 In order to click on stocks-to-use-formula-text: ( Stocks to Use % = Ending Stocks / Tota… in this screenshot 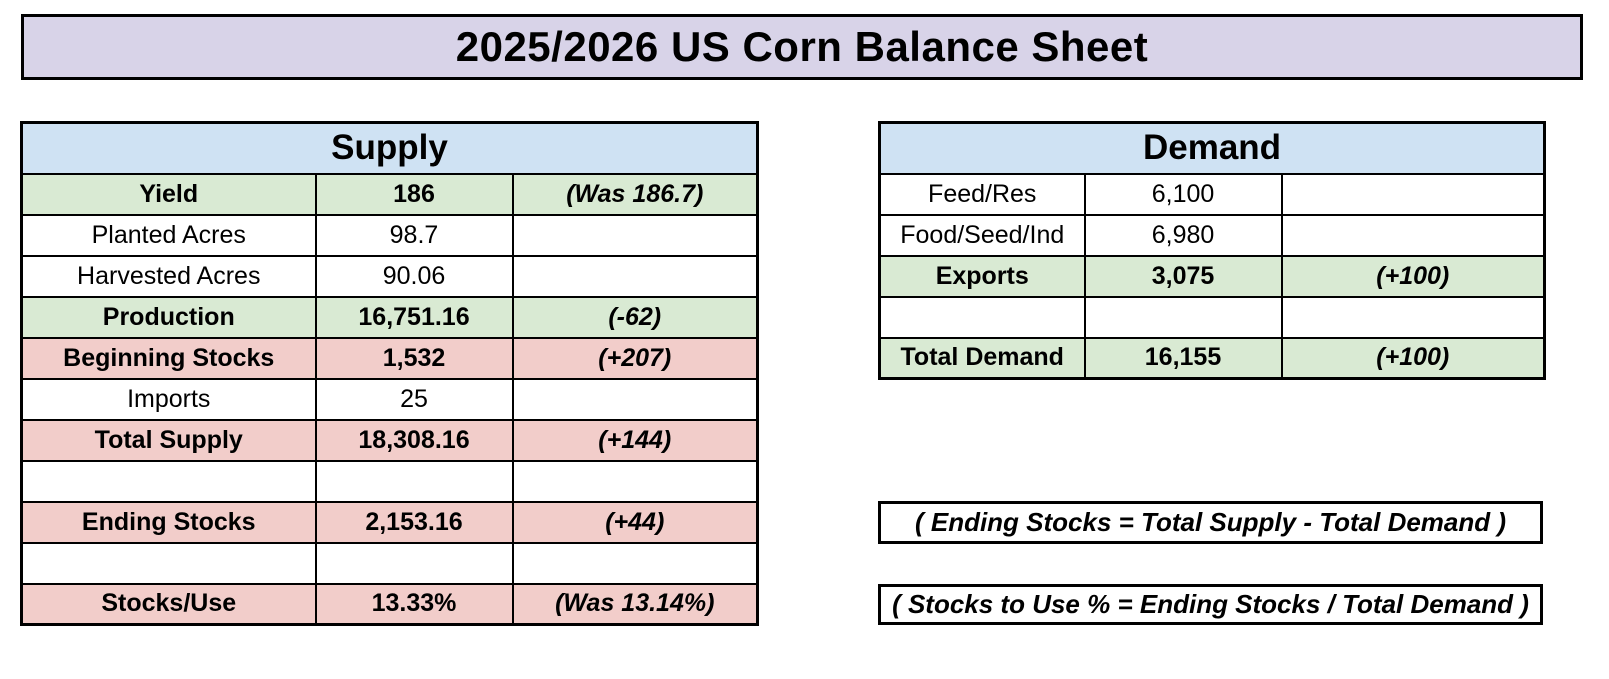, I will do `click(1210, 604)`.